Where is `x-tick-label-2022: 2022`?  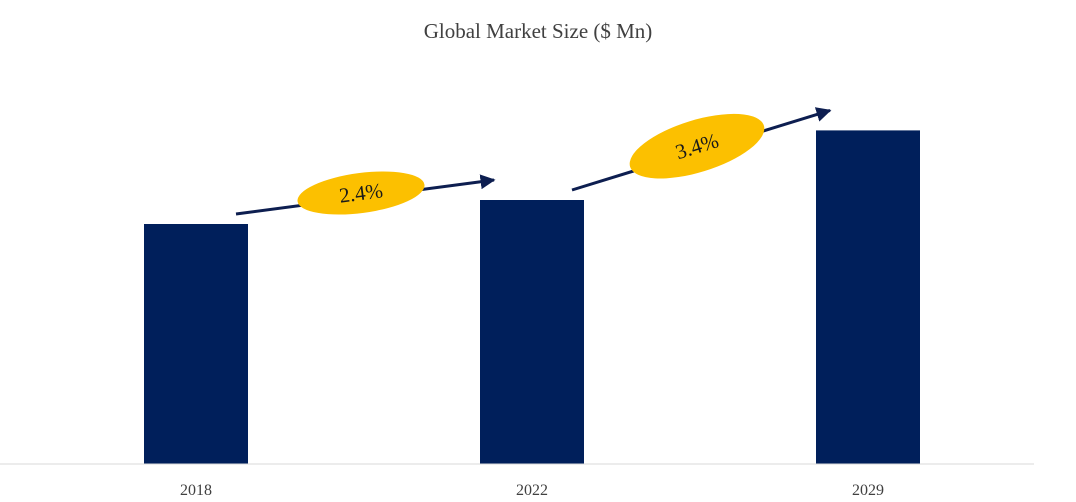 x-tick-label-2022: 2022 is located at coordinates (532, 490).